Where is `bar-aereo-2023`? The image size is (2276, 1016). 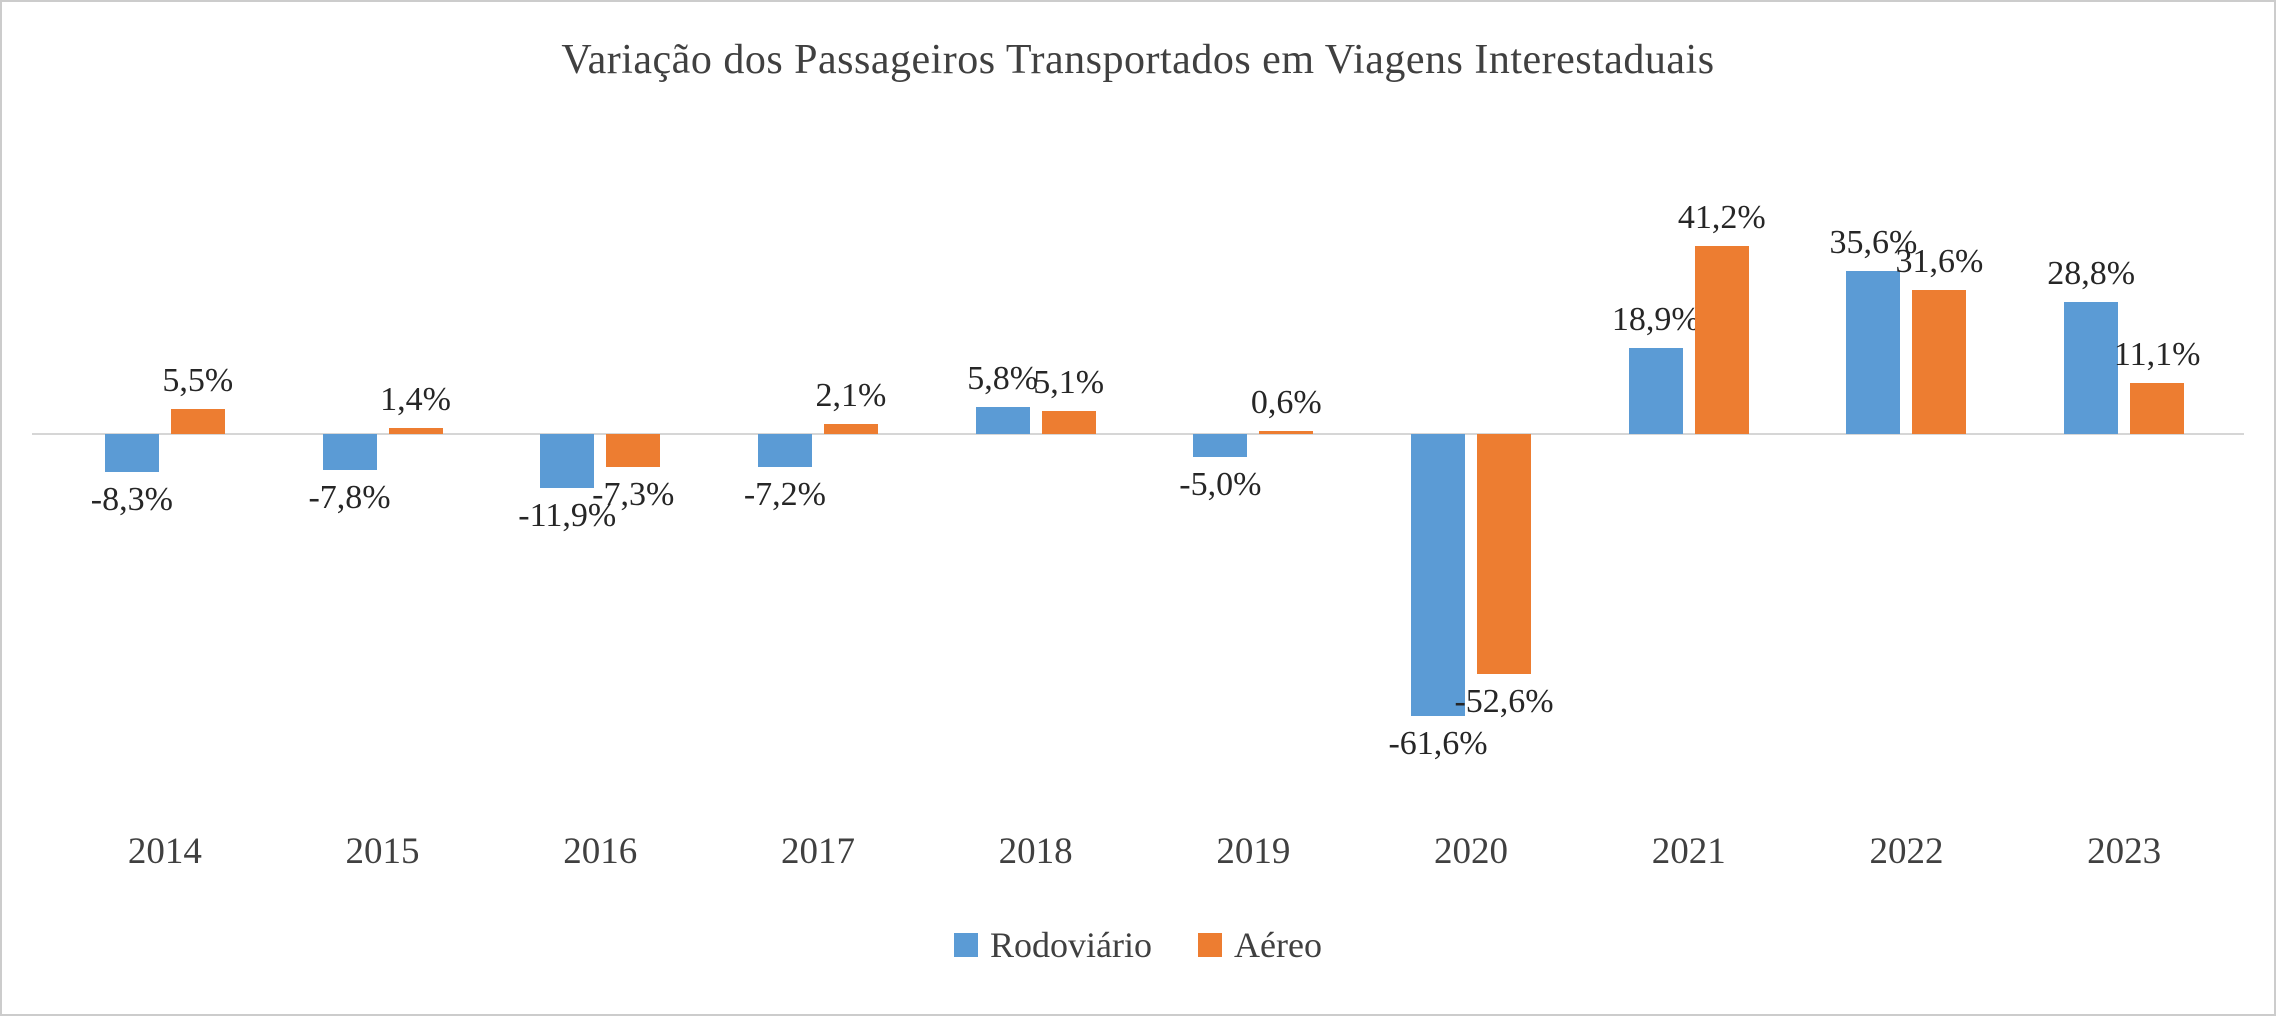
bar-aereo-2023 is located at coordinates (2157, 408).